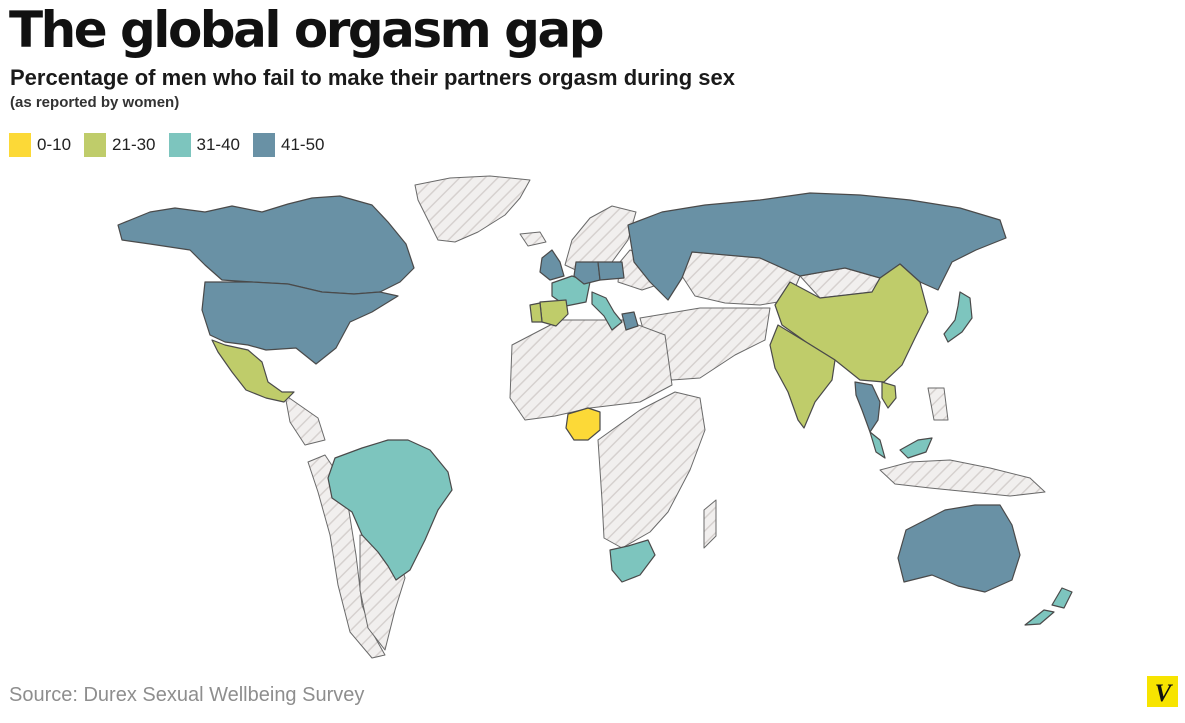 Image resolution: width=1185 pixels, height=723 pixels. What do you see at coordinates (266, 245) in the screenshot?
I see `country-canada` at bounding box center [266, 245].